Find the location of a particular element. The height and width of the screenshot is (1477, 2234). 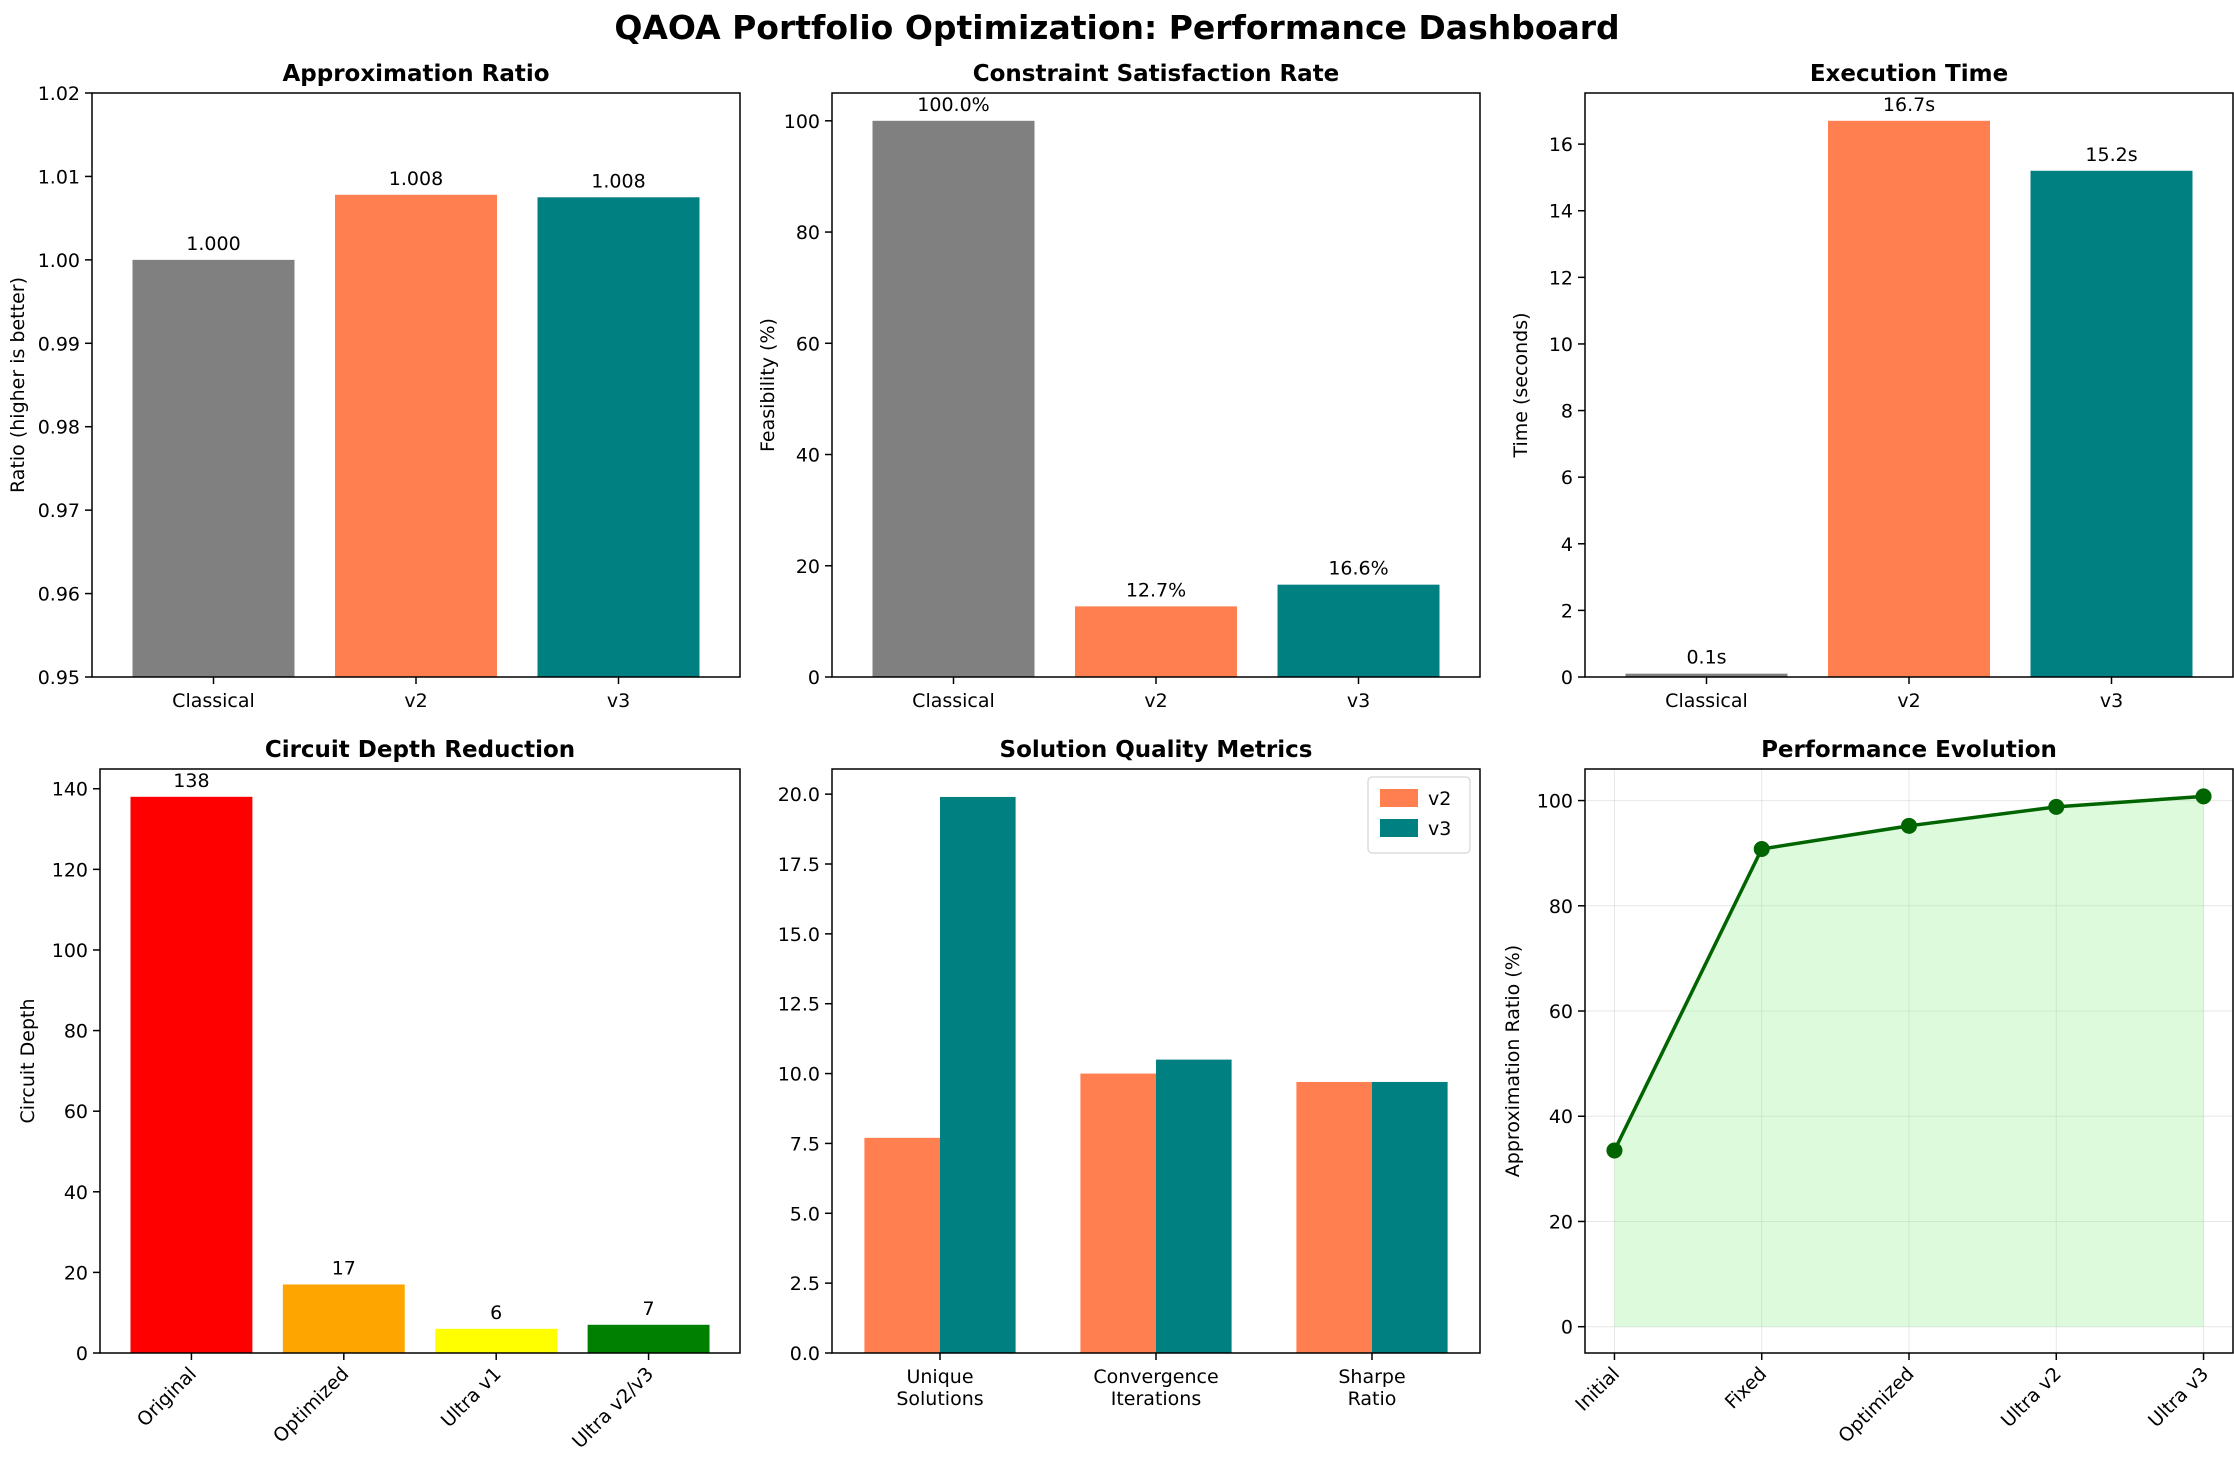

legend-box is located at coordinates (1419, 815).